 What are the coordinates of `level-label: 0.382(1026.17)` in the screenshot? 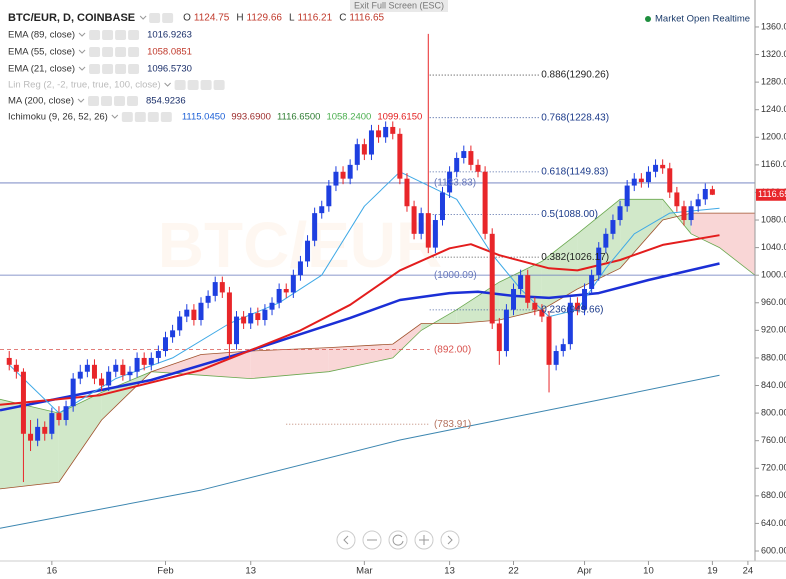 It's located at (575, 257).